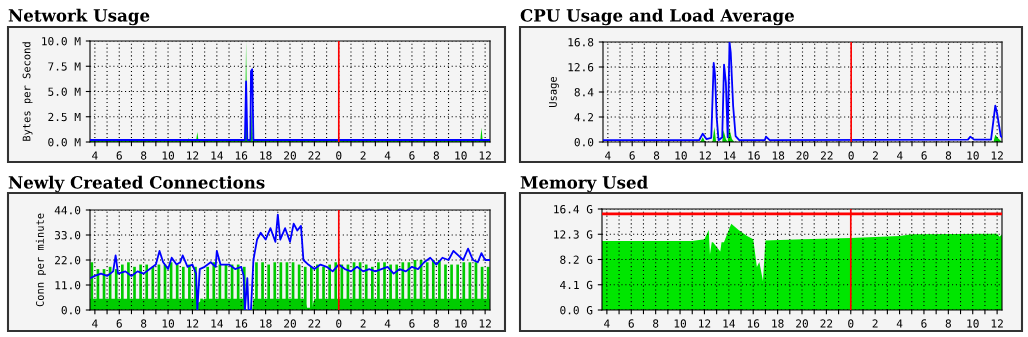 Image resolution: width=1028 pixels, height=337 pixels. Describe the element at coordinates (554, 91) in the screenshot. I see `y-axis-title: Usage` at that location.